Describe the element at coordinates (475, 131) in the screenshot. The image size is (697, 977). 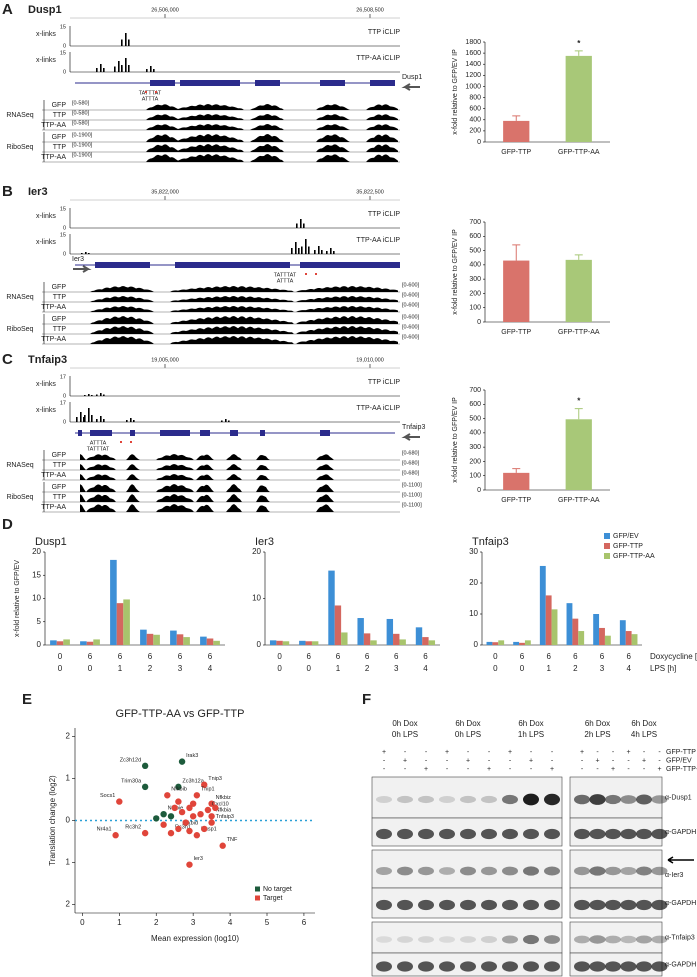
I see `y-tick-label: 200` at that location.